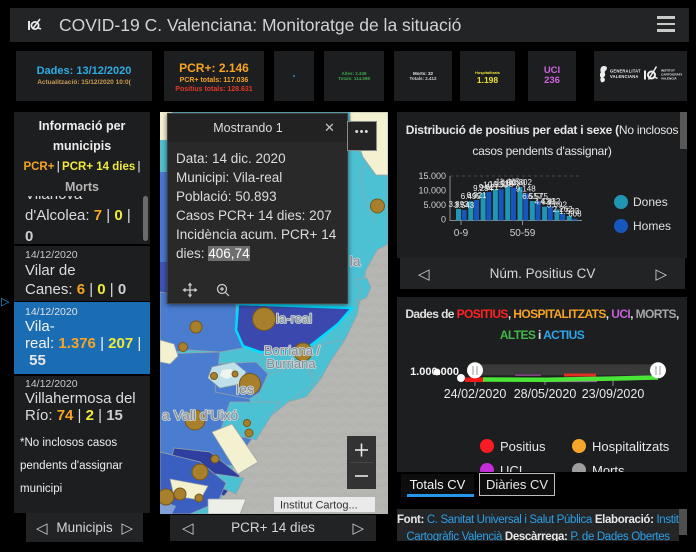  Describe the element at coordinates (475, 394) in the screenshot. I see `svg-text: 24/02/2020` at that location.